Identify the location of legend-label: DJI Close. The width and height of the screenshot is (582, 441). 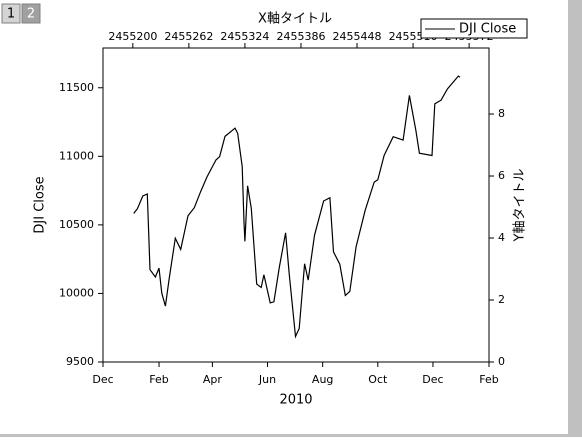
(487, 29).